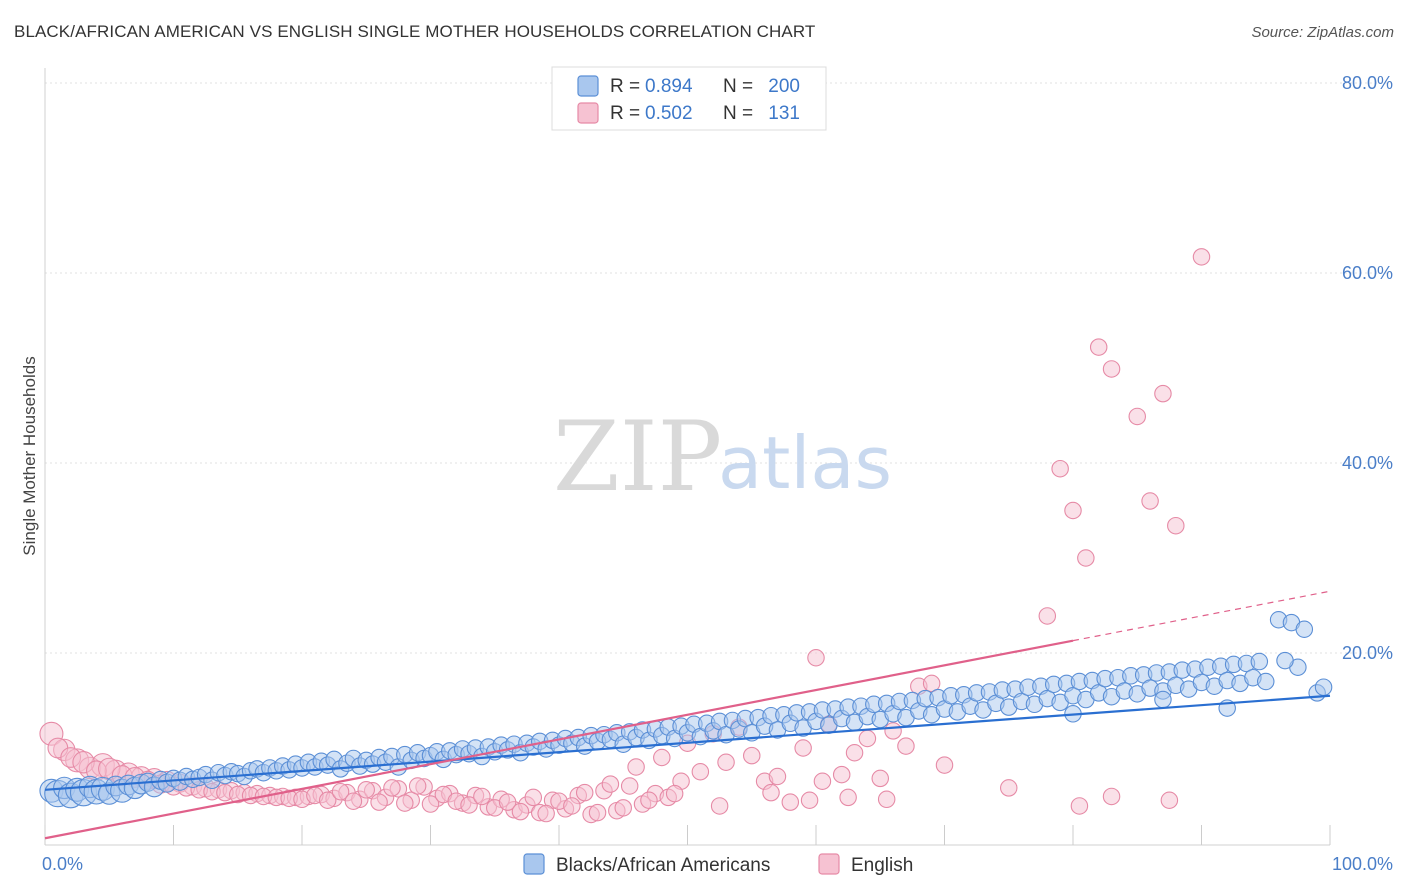 This screenshot has height=892, width=1406. Describe the element at coordinates (784, 113) in the screenshot. I see `legend-n-value-2: 131` at that location.